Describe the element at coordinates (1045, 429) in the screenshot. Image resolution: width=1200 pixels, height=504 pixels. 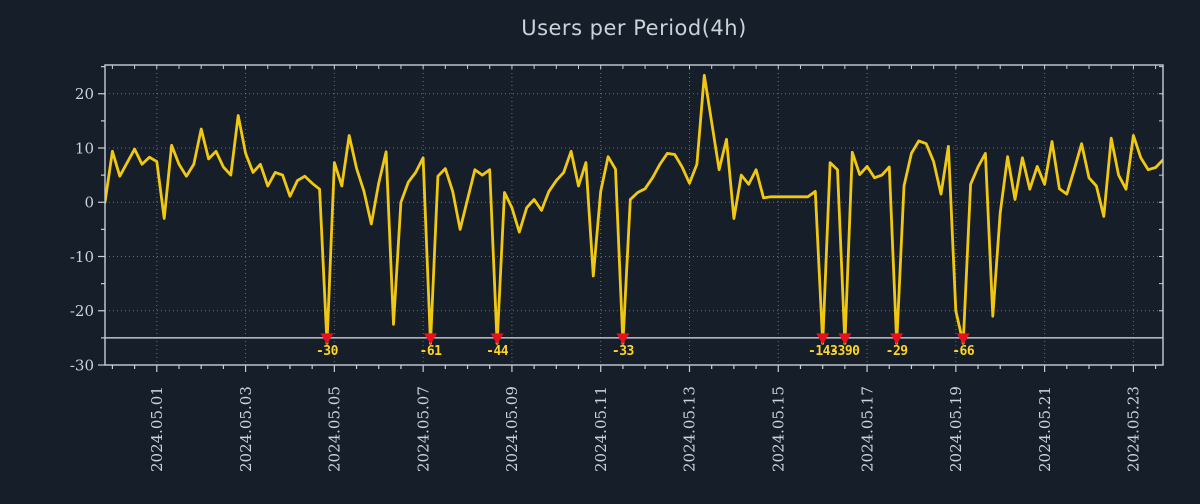
I see `x-tick-label: 2024.05.21` at that location.